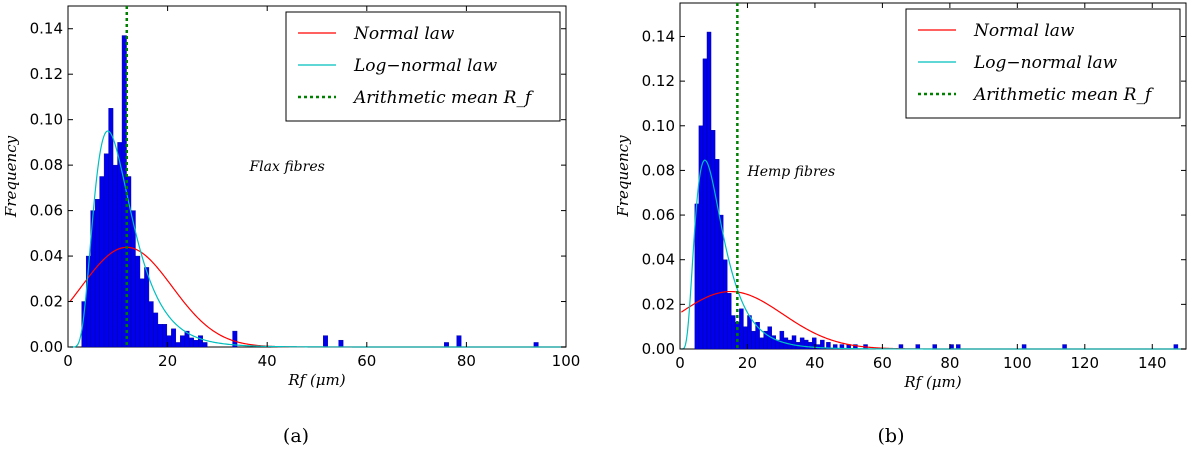 The image size is (1199, 451). Describe the element at coordinates (1152, 363) in the screenshot. I see `x-tick-label: 140` at that location.